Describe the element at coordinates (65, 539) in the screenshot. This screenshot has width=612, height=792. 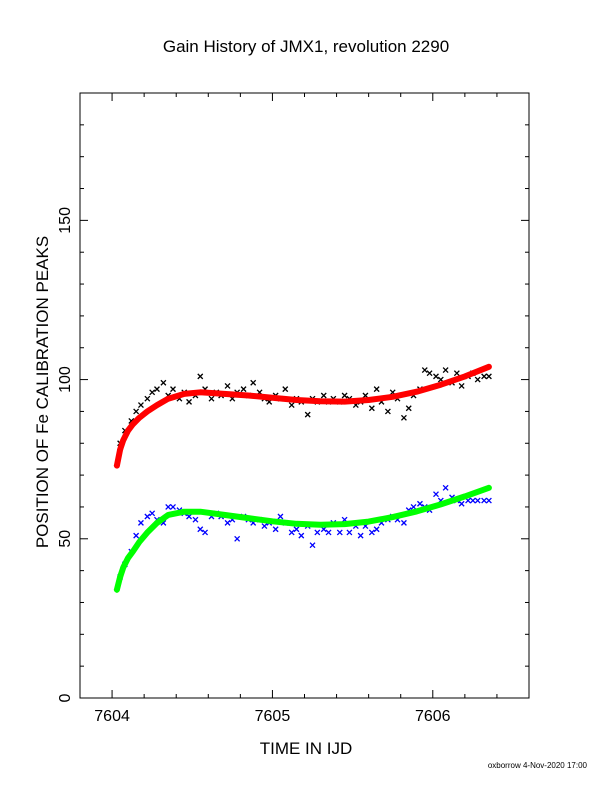
I see `y-tick-label: 50` at that location.